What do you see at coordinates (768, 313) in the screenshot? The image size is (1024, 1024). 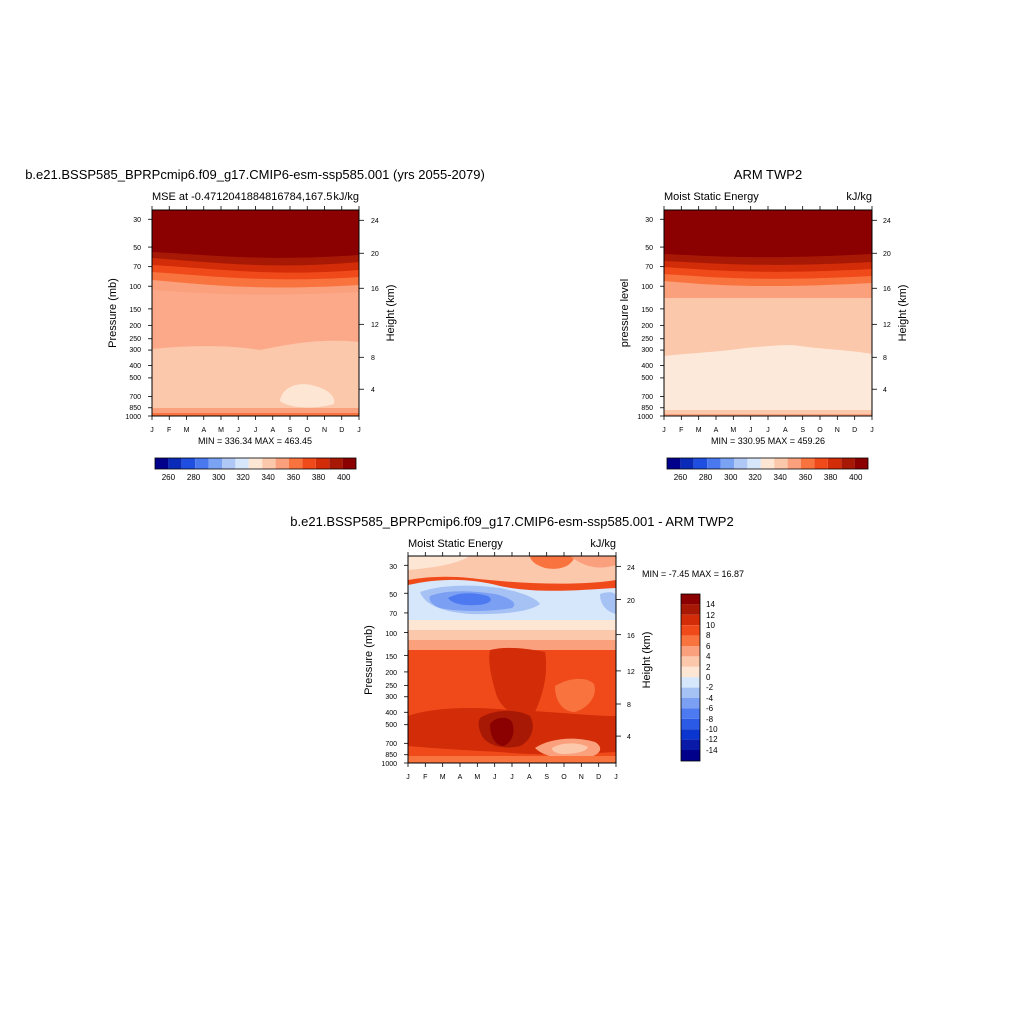 I see `panel2-plot-area` at bounding box center [768, 313].